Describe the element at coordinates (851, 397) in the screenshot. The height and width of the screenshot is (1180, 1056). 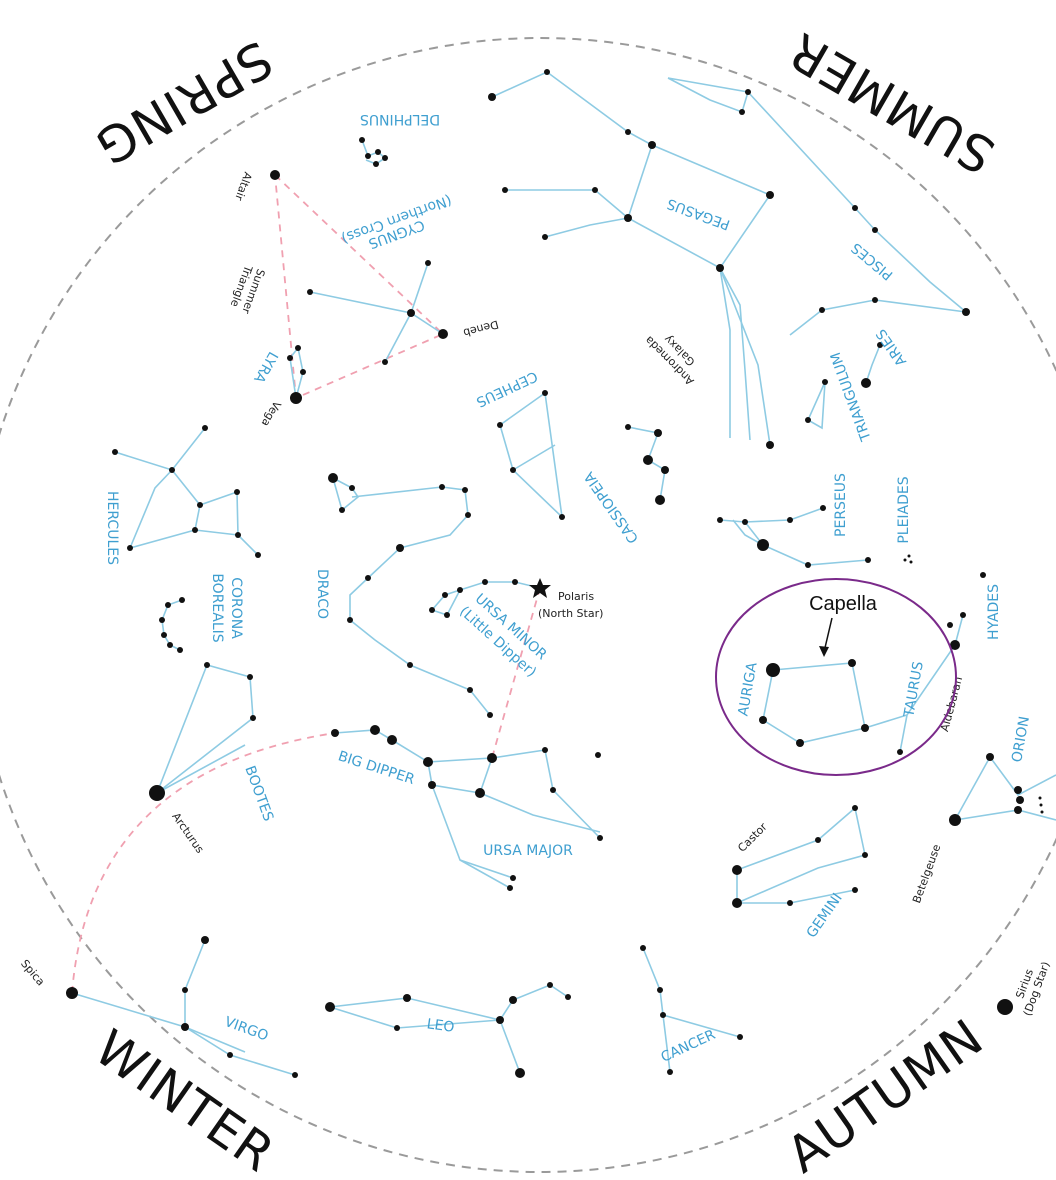
I see `label-triangulum: TRIANGULUM` at that location.